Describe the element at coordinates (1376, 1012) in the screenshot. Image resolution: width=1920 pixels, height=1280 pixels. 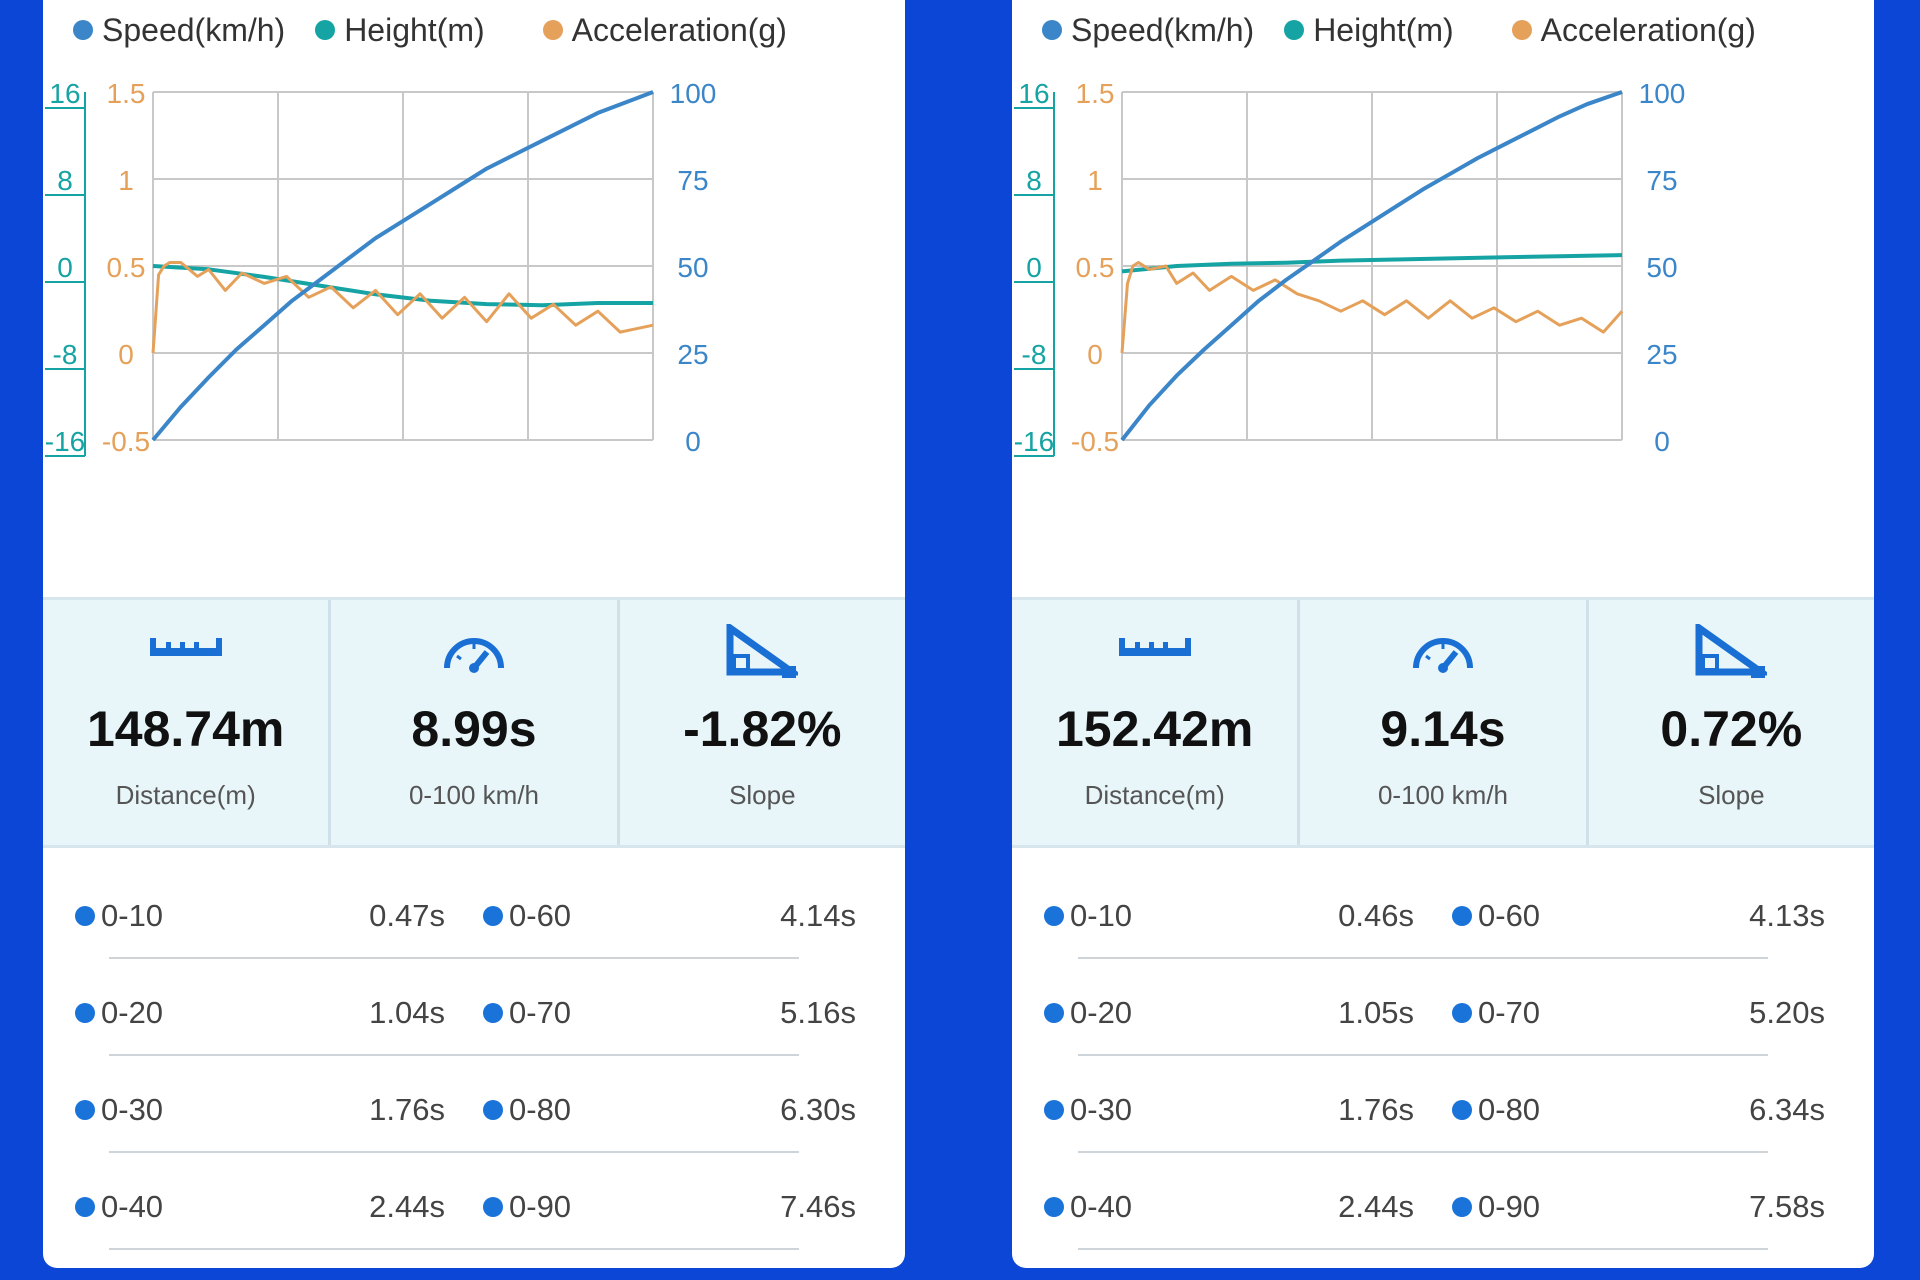
I see `split-time: 1.05s` at that location.